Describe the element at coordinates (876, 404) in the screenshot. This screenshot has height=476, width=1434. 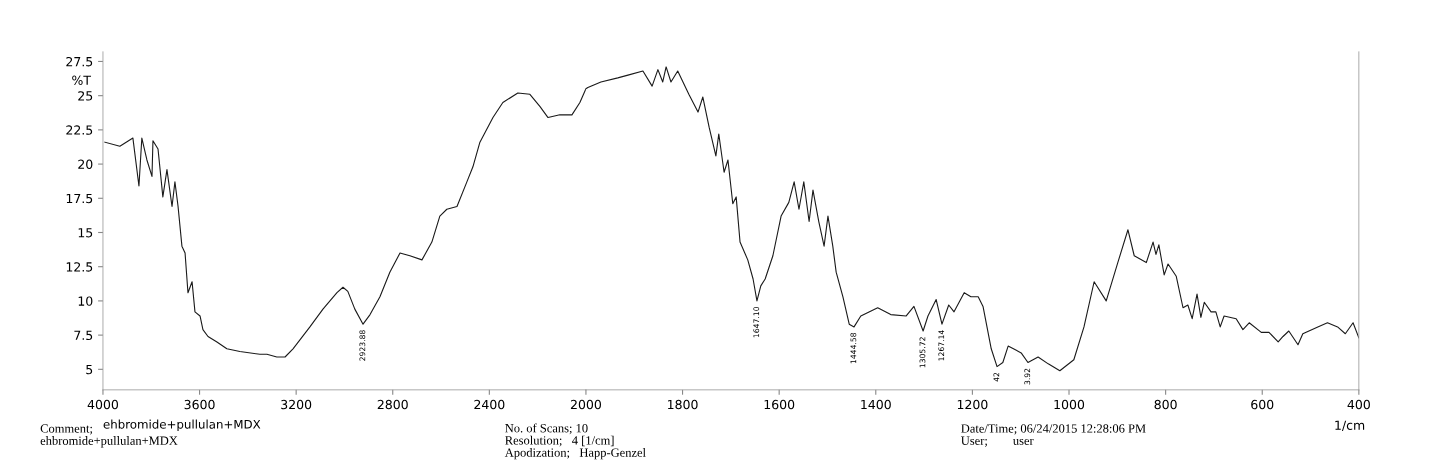
I see `x-tick-label: 1400` at that location.